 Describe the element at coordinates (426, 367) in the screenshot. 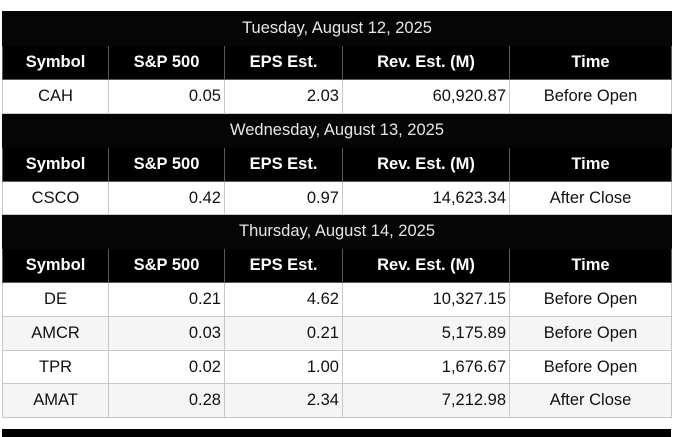

I see `cell-revenue-estimate: 1,676.67` at that location.